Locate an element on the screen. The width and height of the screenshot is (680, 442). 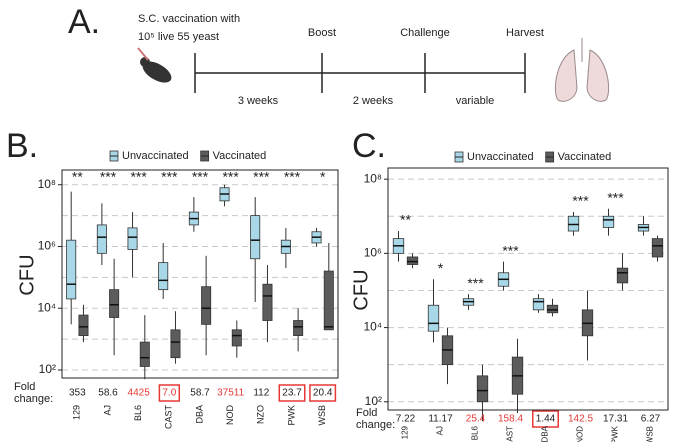
fold-change: 20.4 is located at coordinates (323, 393).